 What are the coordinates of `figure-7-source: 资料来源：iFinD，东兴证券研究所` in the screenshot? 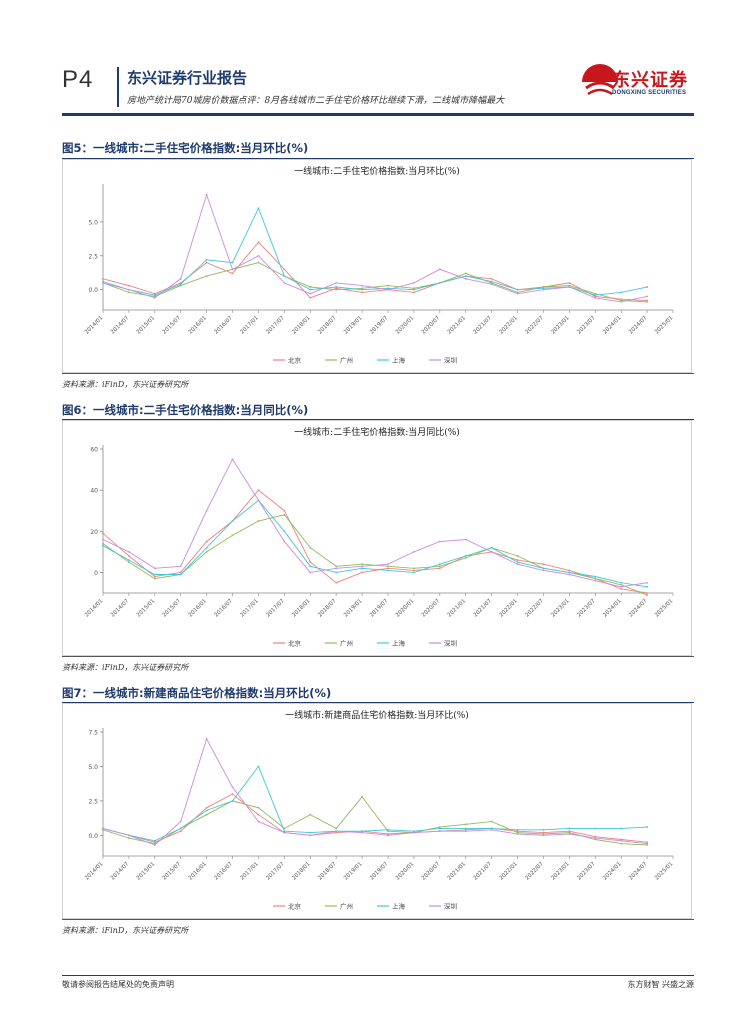 It's located at (125, 930).